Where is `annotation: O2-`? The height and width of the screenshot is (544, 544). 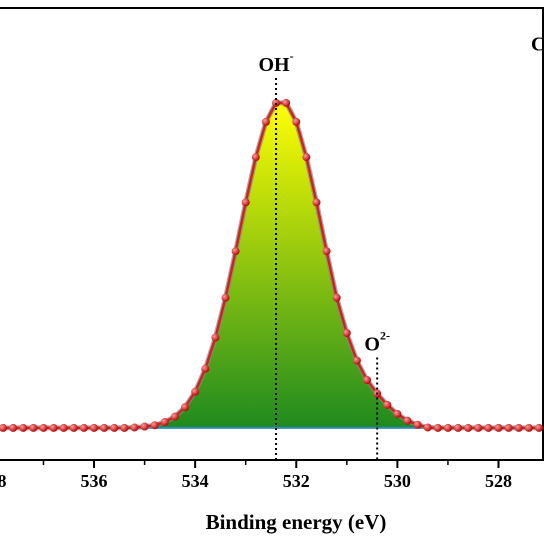 annotation: O2- is located at coordinates (377, 341).